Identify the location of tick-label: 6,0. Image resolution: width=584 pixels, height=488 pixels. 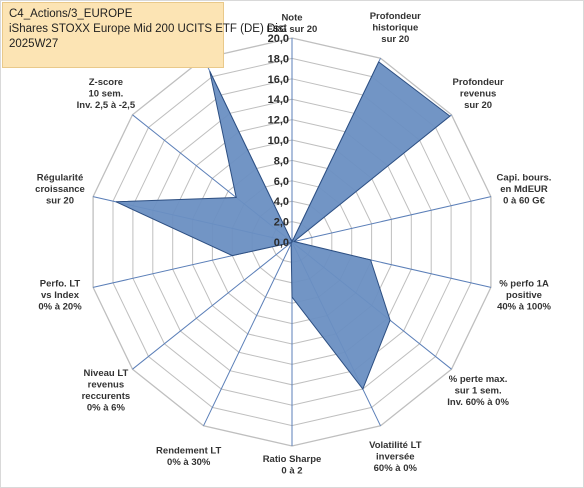
(281, 182).